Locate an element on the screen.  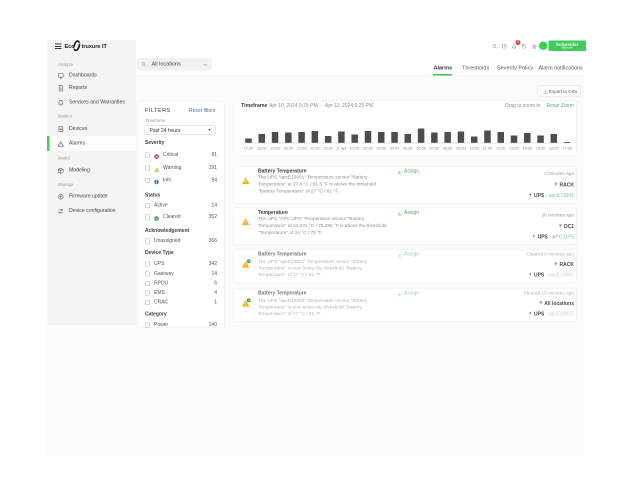
svg-text: 14:00 is located at coordinates (527, 149).